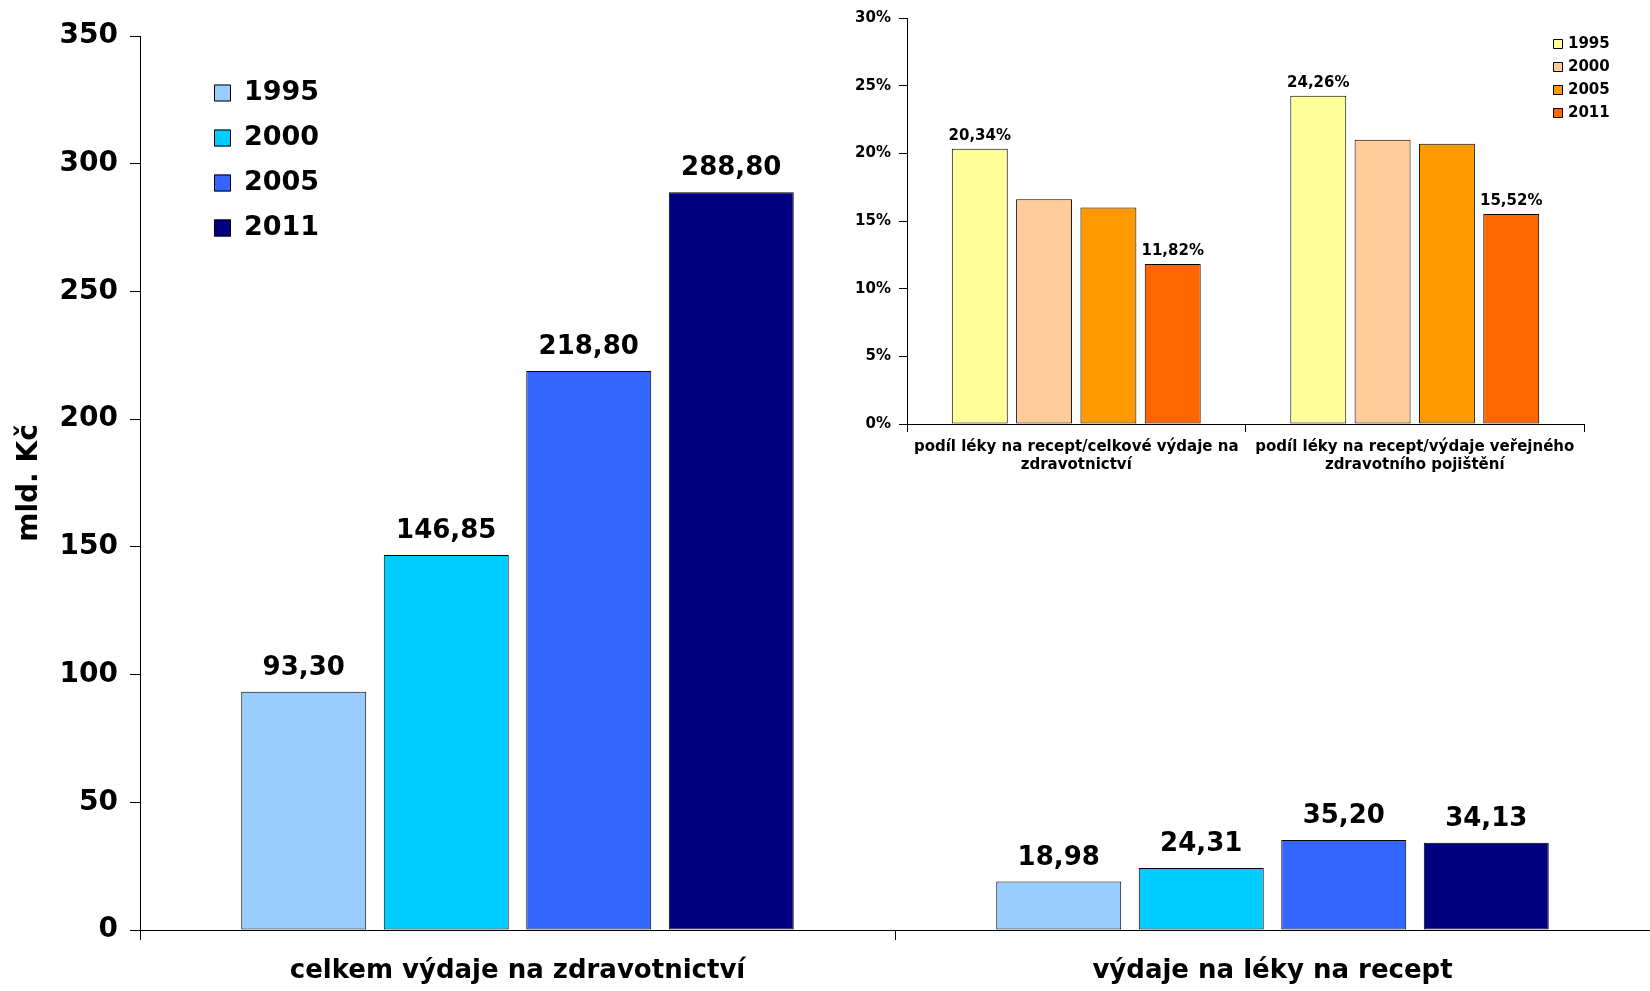  Describe the element at coordinates (588, 345) in the screenshot. I see `data-label: 218,80` at that location.